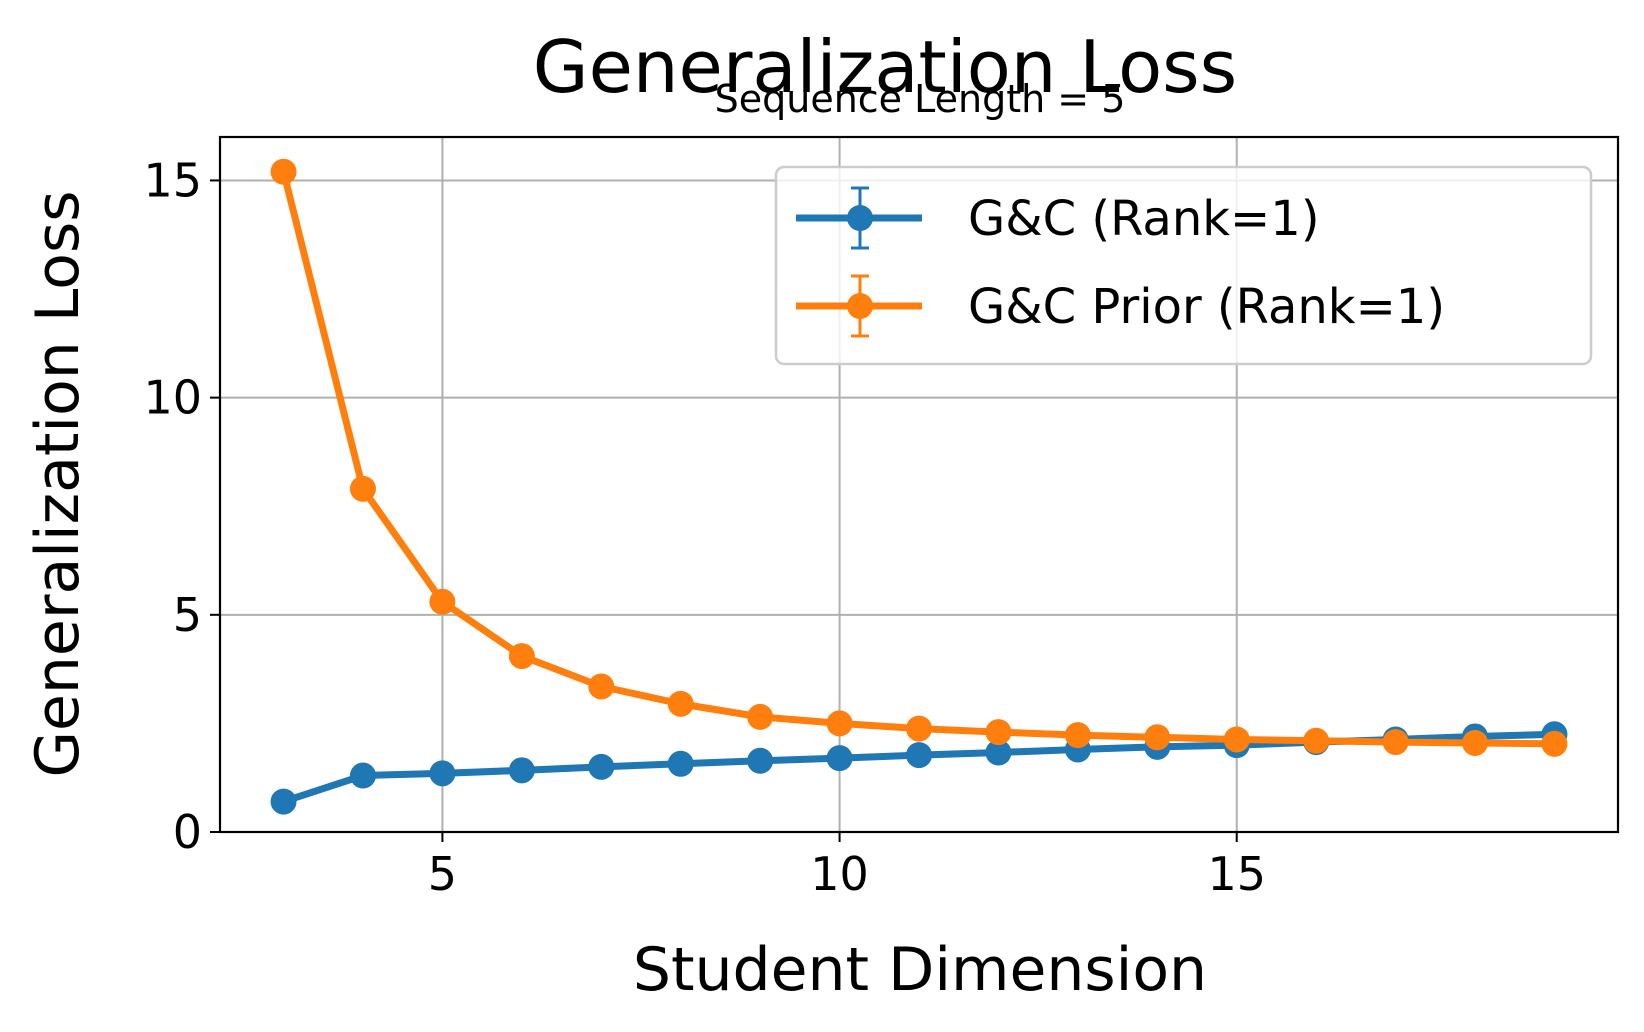 This screenshot has height=1032, width=1644. What do you see at coordinates (442, 874) in the screenshot?
I see `x-tick-label: 5` at bounding box center [442, 874].